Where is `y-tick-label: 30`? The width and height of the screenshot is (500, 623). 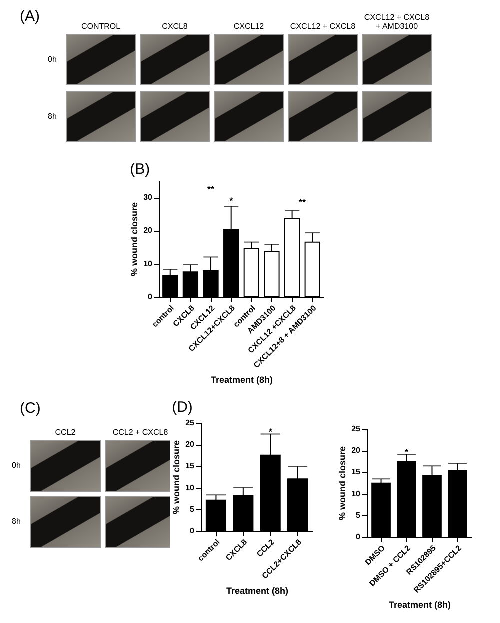
y-tick-label: 30 is located at coordinates (149, 197).